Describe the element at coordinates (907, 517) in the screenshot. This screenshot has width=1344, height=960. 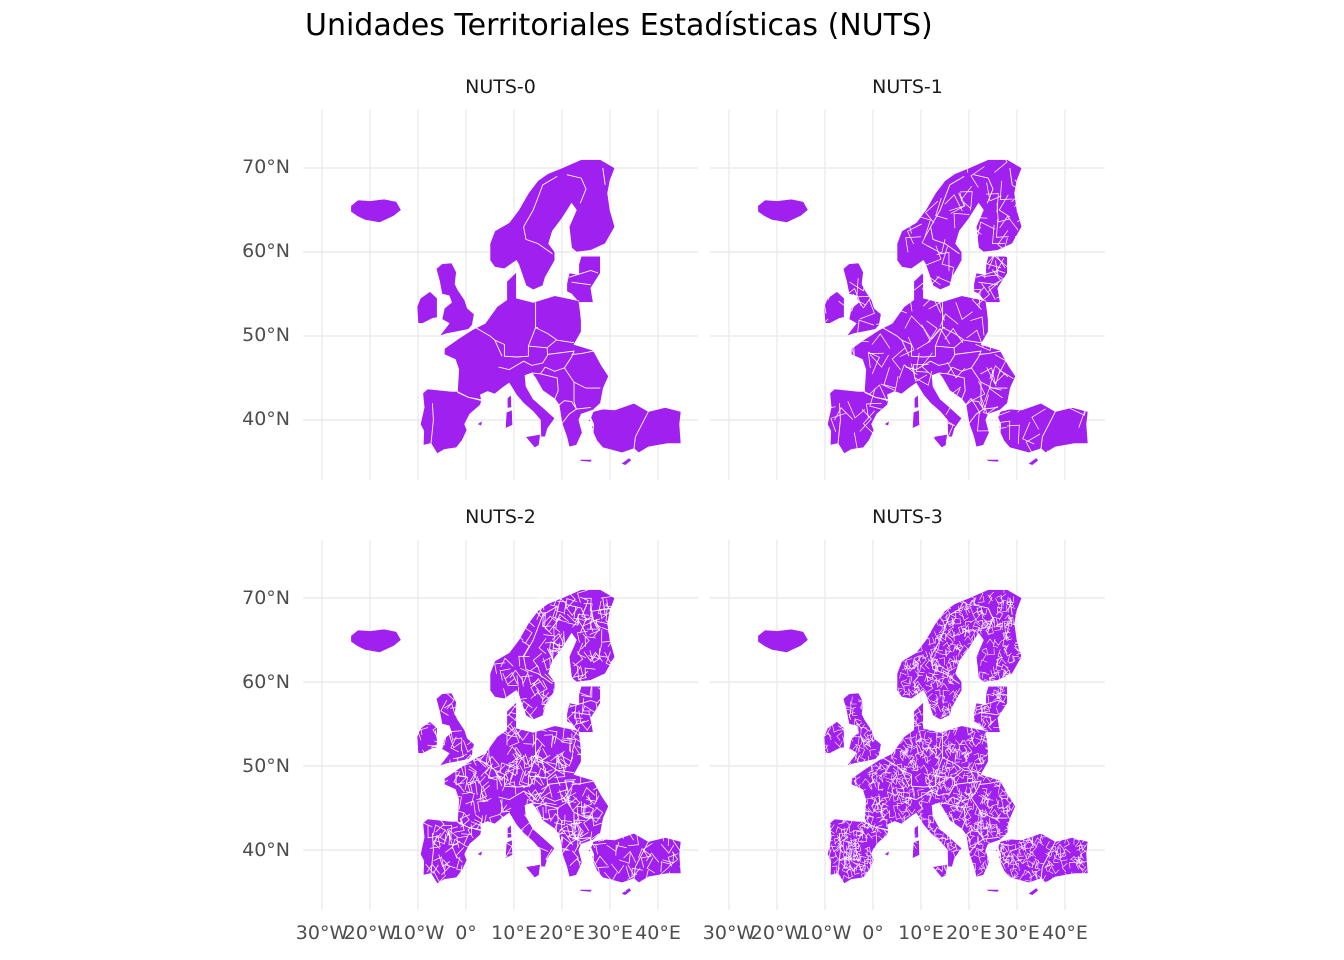
I see `panel-label: NUTS-3` at that location.